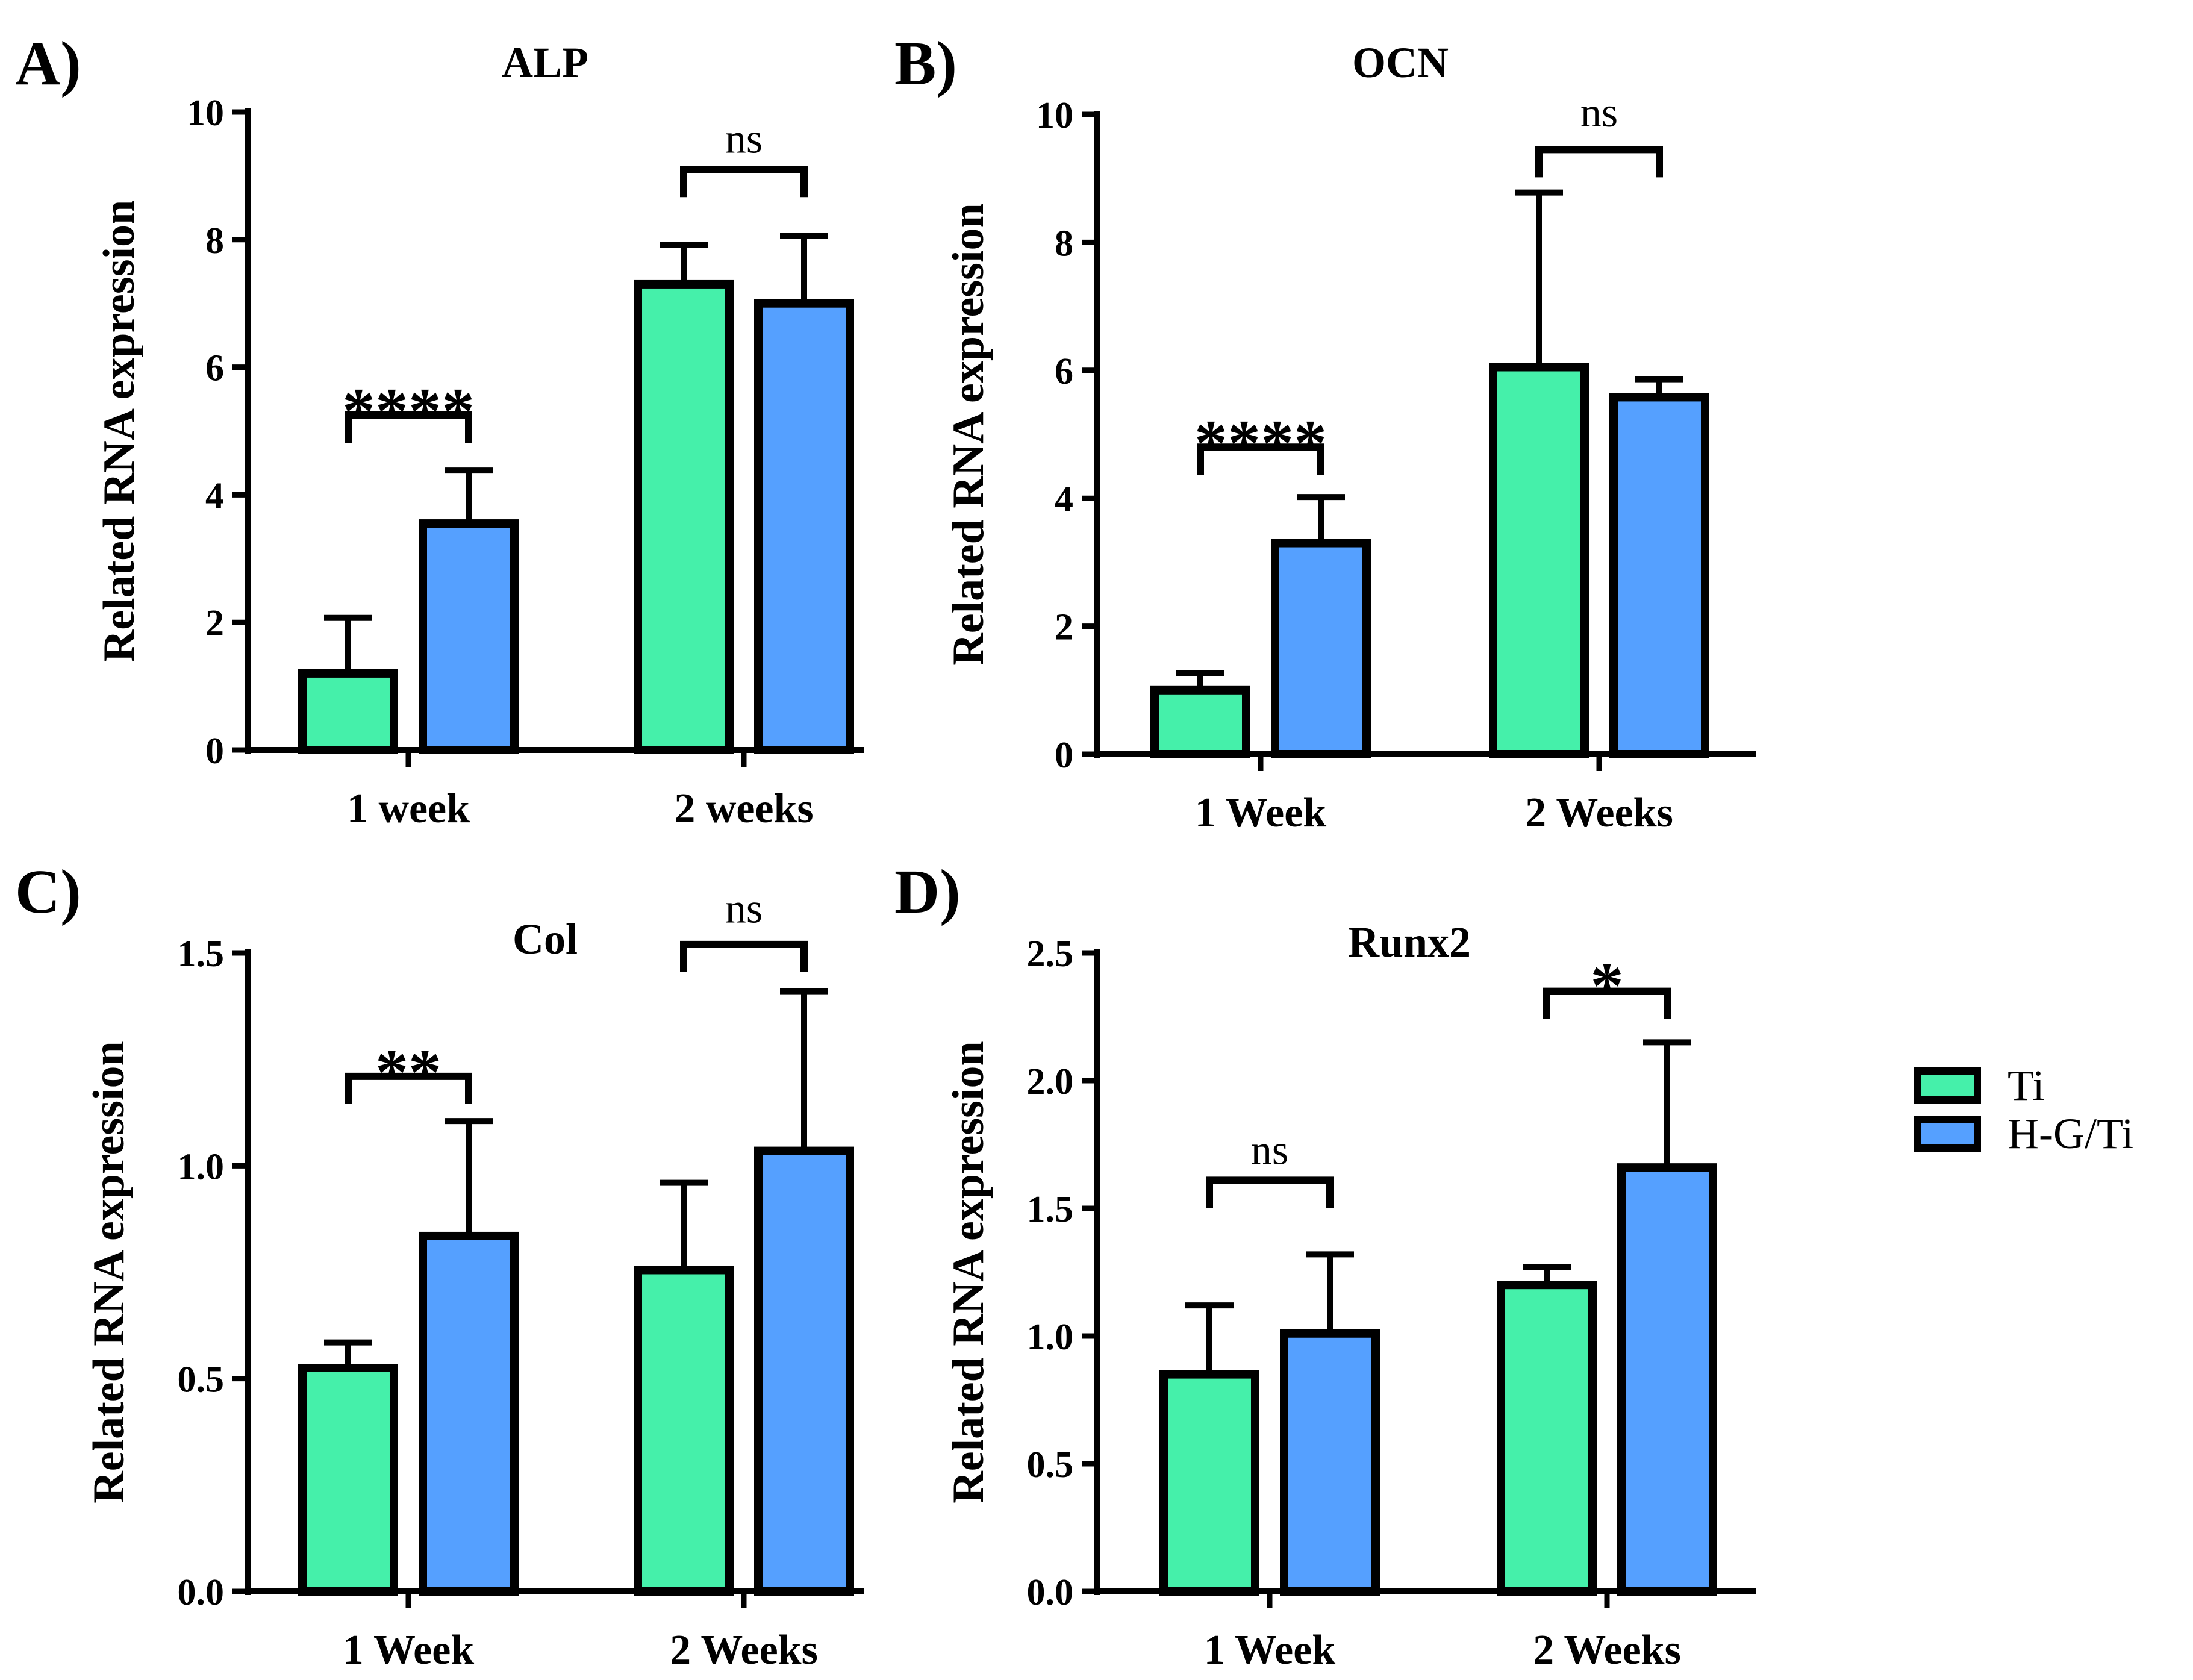 This screenshot has height=1680, width=2193. I want to click on y-tick-label: 2.5, so click(1051, 955).